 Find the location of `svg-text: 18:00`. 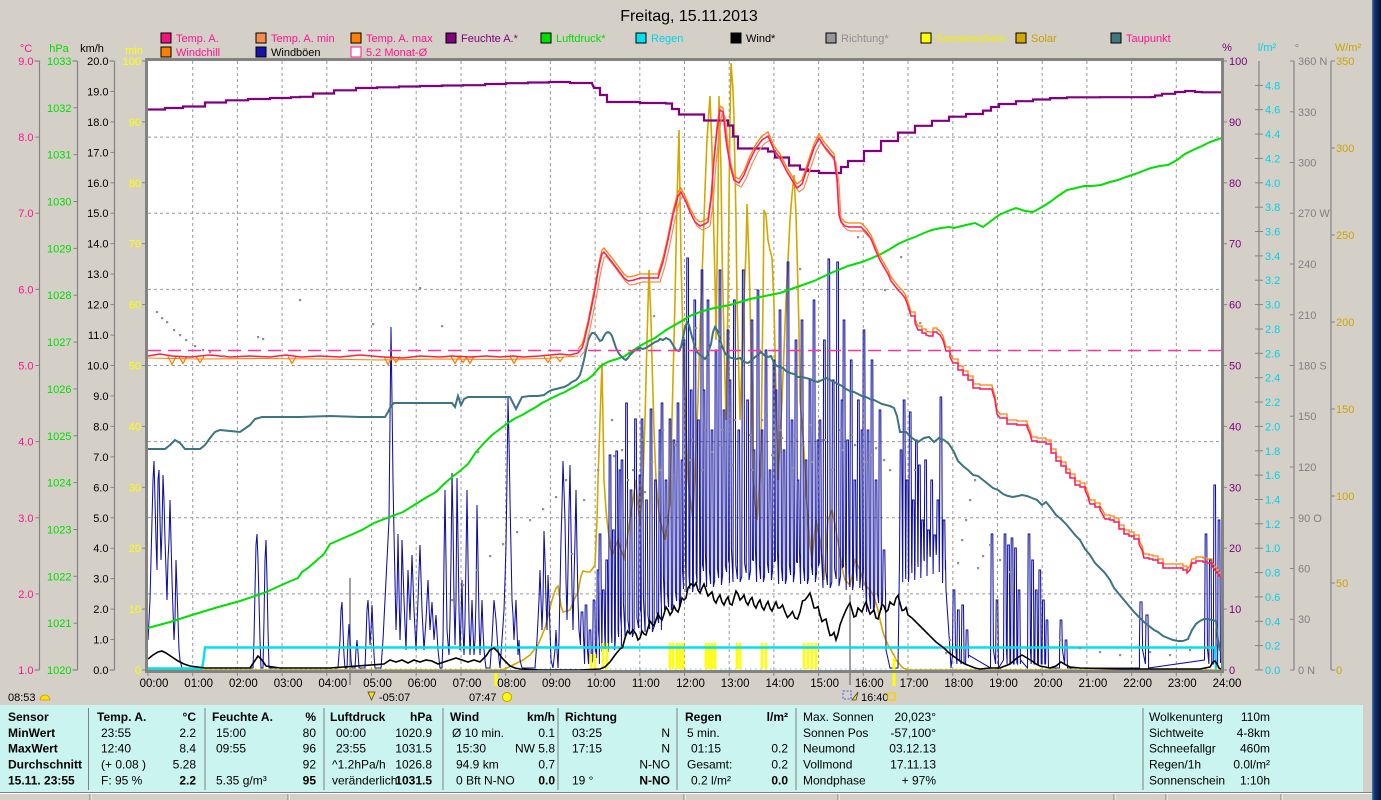

svg-text: 18:00 is located at coordinates (958, 684).